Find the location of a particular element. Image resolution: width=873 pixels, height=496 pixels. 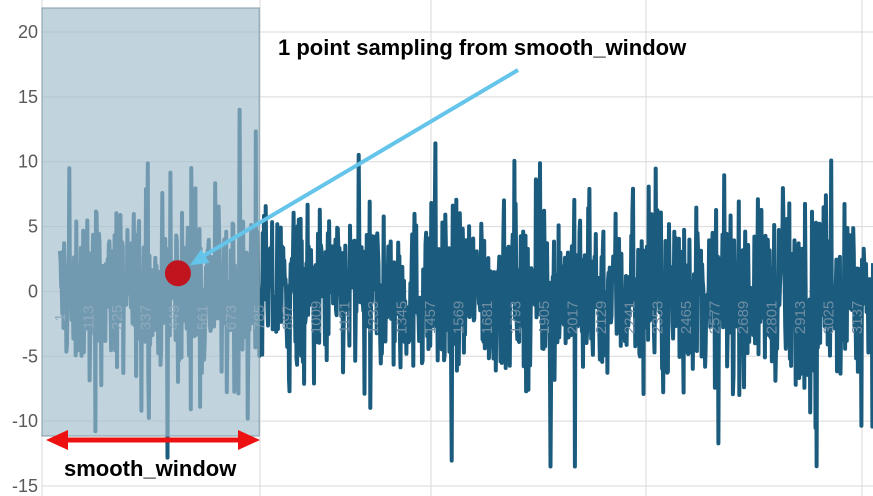

x-tick-label: 2801 is located at coordinates (772, 317).